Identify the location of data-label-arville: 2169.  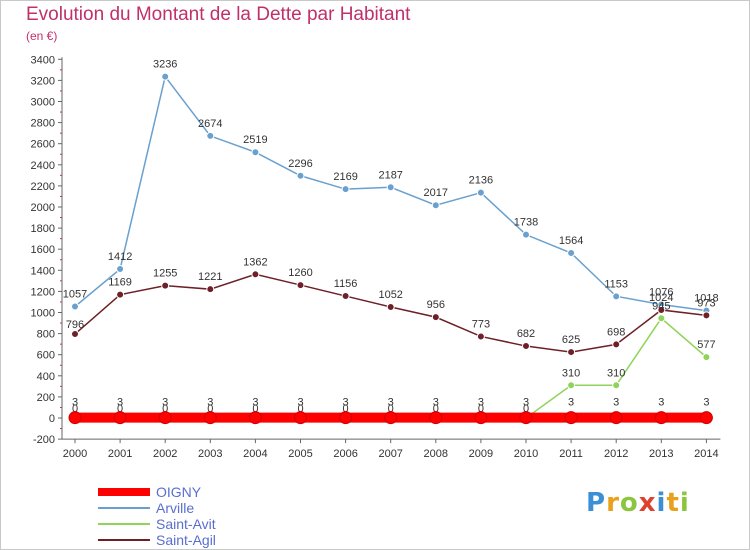
(345, 177).